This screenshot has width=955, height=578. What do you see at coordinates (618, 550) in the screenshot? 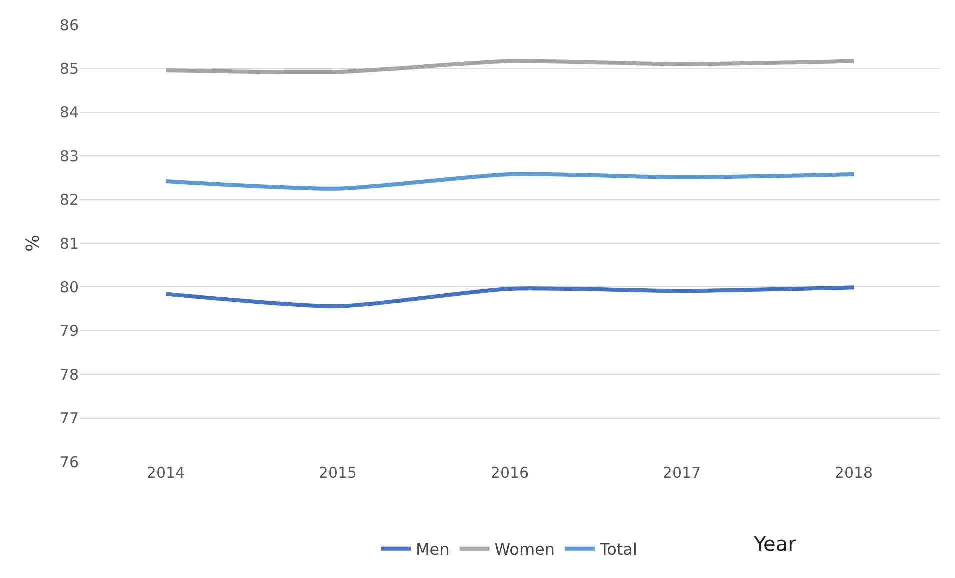
I see `legend-label: Total` at bounding box center [618, 550].